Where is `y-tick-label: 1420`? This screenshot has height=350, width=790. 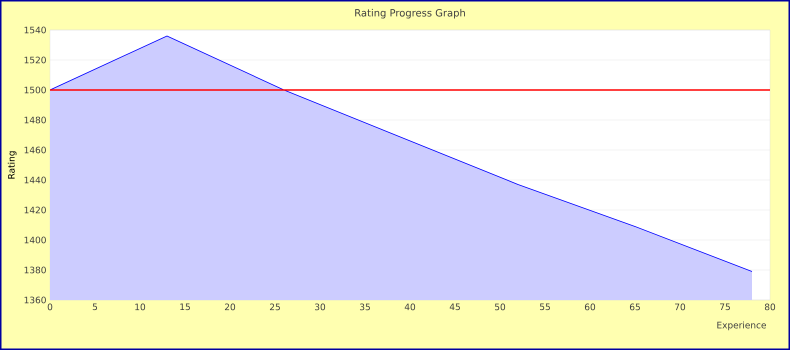 y-tick-label: 1420 is located at coordinates (35, 210).